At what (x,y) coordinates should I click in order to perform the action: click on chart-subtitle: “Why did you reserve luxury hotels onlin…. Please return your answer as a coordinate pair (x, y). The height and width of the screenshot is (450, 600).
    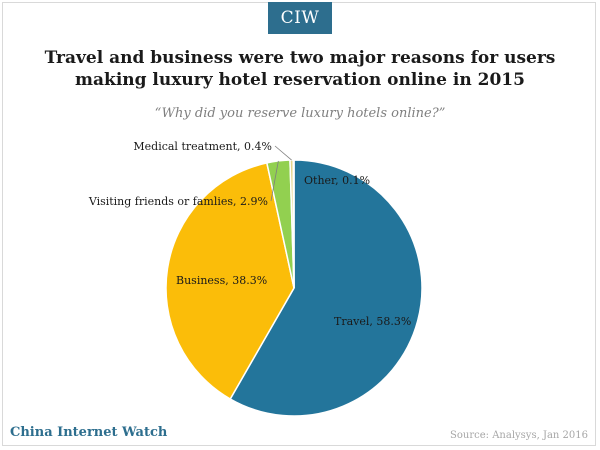
    Looking at the image, I should click on (300, 113).